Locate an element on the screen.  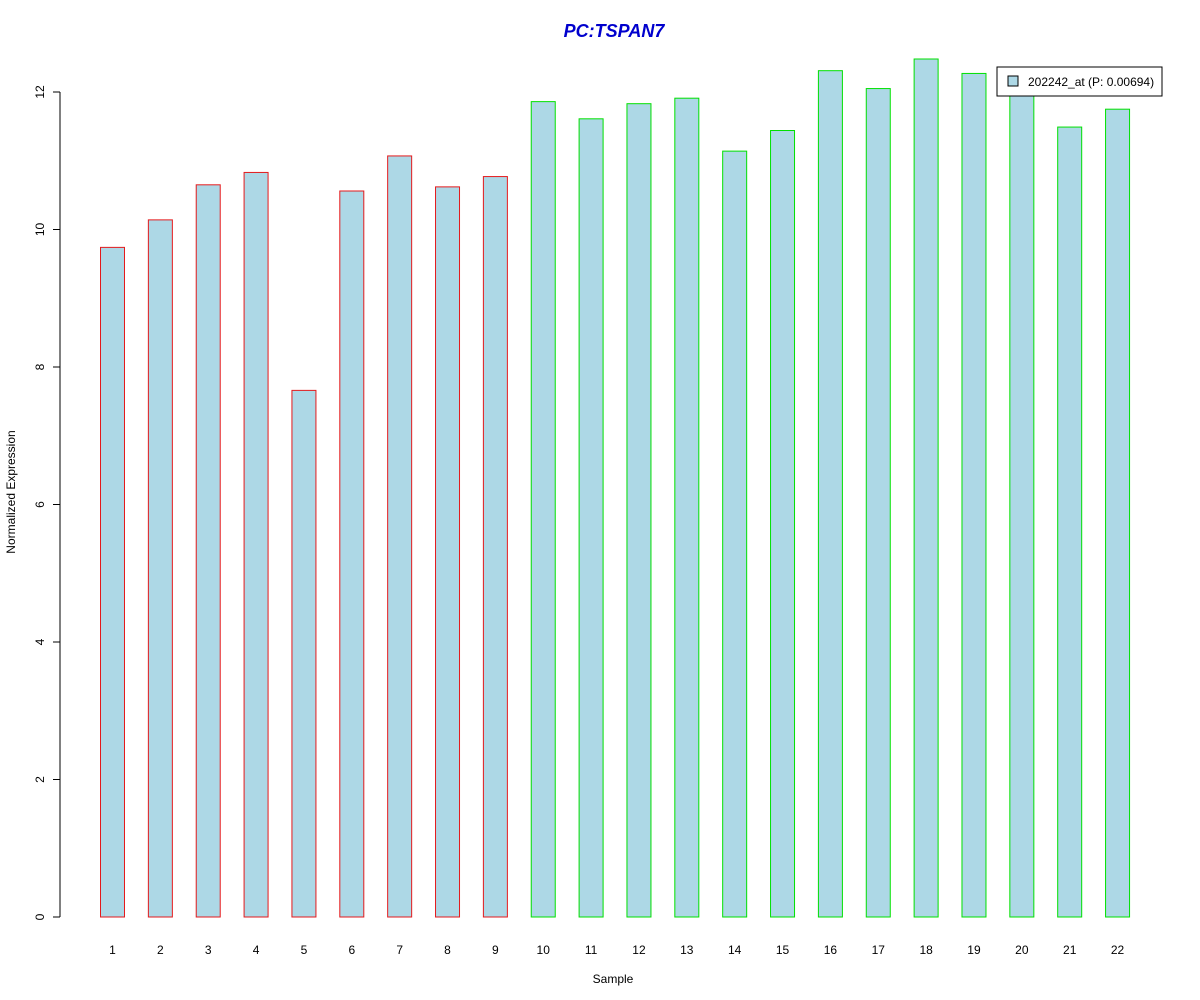
x-tick-label: 5 is located at coordinates (304, 950).